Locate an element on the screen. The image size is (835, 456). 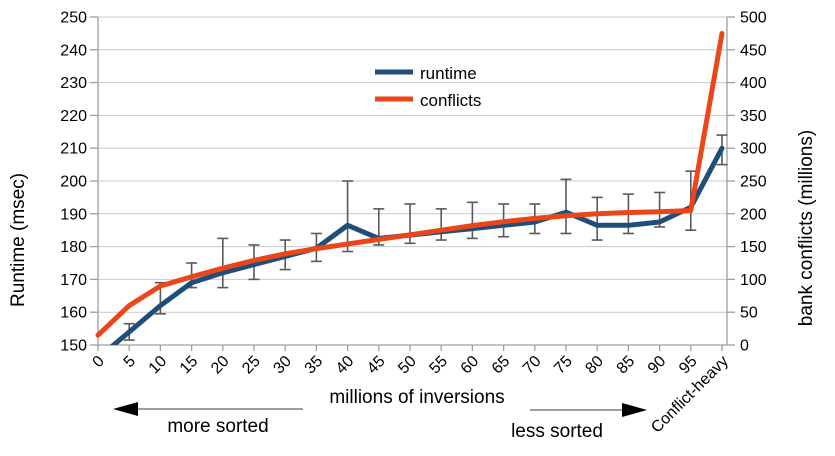
y-right-tick-label: 300 is located at coordinates (753, 149).